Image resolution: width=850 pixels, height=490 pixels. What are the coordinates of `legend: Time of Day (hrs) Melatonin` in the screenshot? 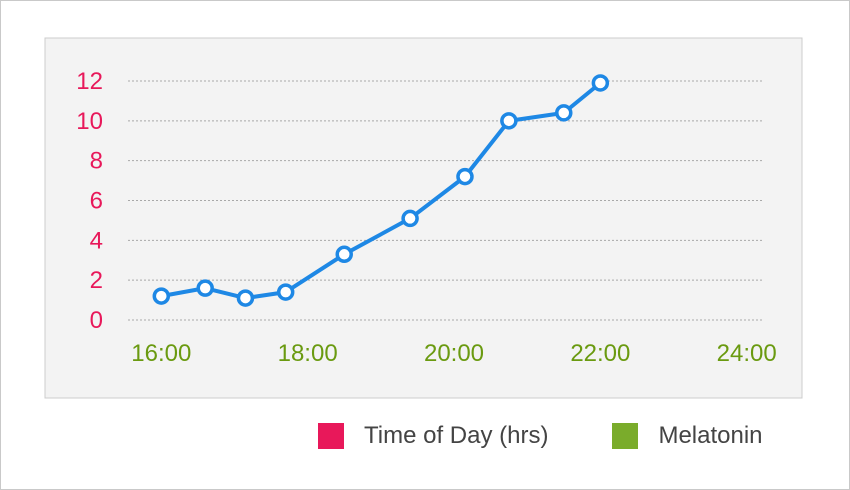 It's located at (540, 436).